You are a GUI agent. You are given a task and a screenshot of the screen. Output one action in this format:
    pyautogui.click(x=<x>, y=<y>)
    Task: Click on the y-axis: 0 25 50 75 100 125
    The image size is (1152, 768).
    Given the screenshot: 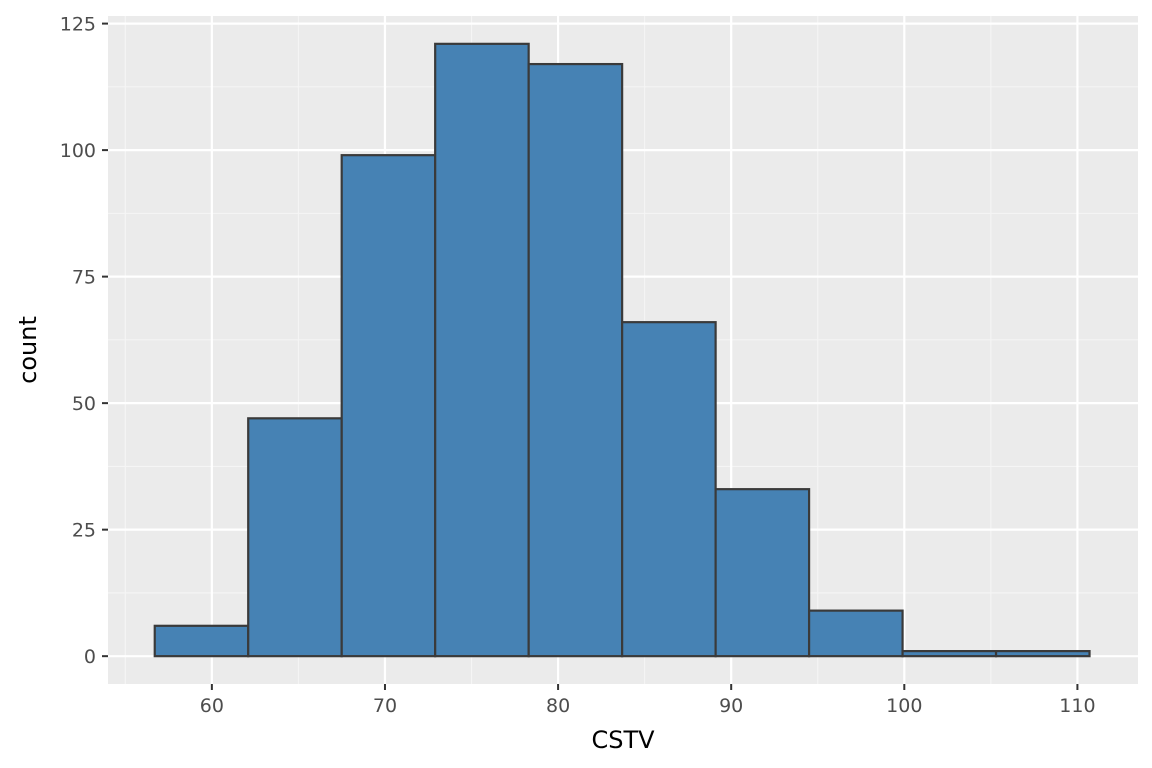 What is the action you would take?
    pyautogui.click(x=84, y=341)
    